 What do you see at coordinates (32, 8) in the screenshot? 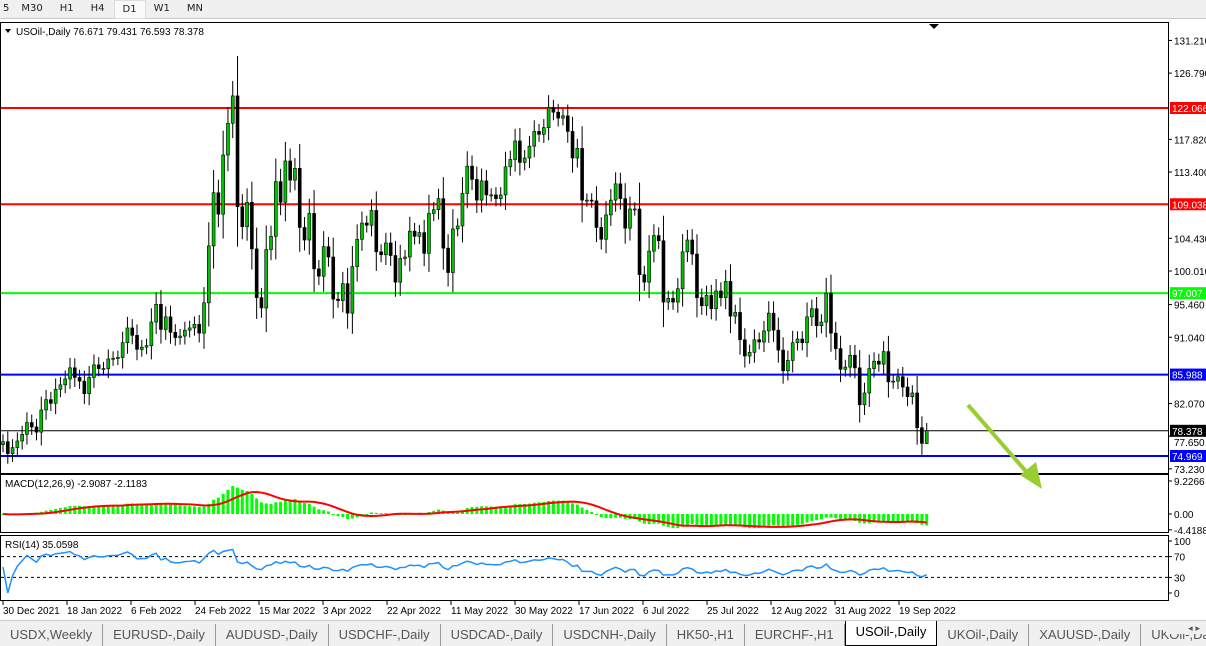
I see `timeframe-m30: M30` at bounding box center [32, 8].